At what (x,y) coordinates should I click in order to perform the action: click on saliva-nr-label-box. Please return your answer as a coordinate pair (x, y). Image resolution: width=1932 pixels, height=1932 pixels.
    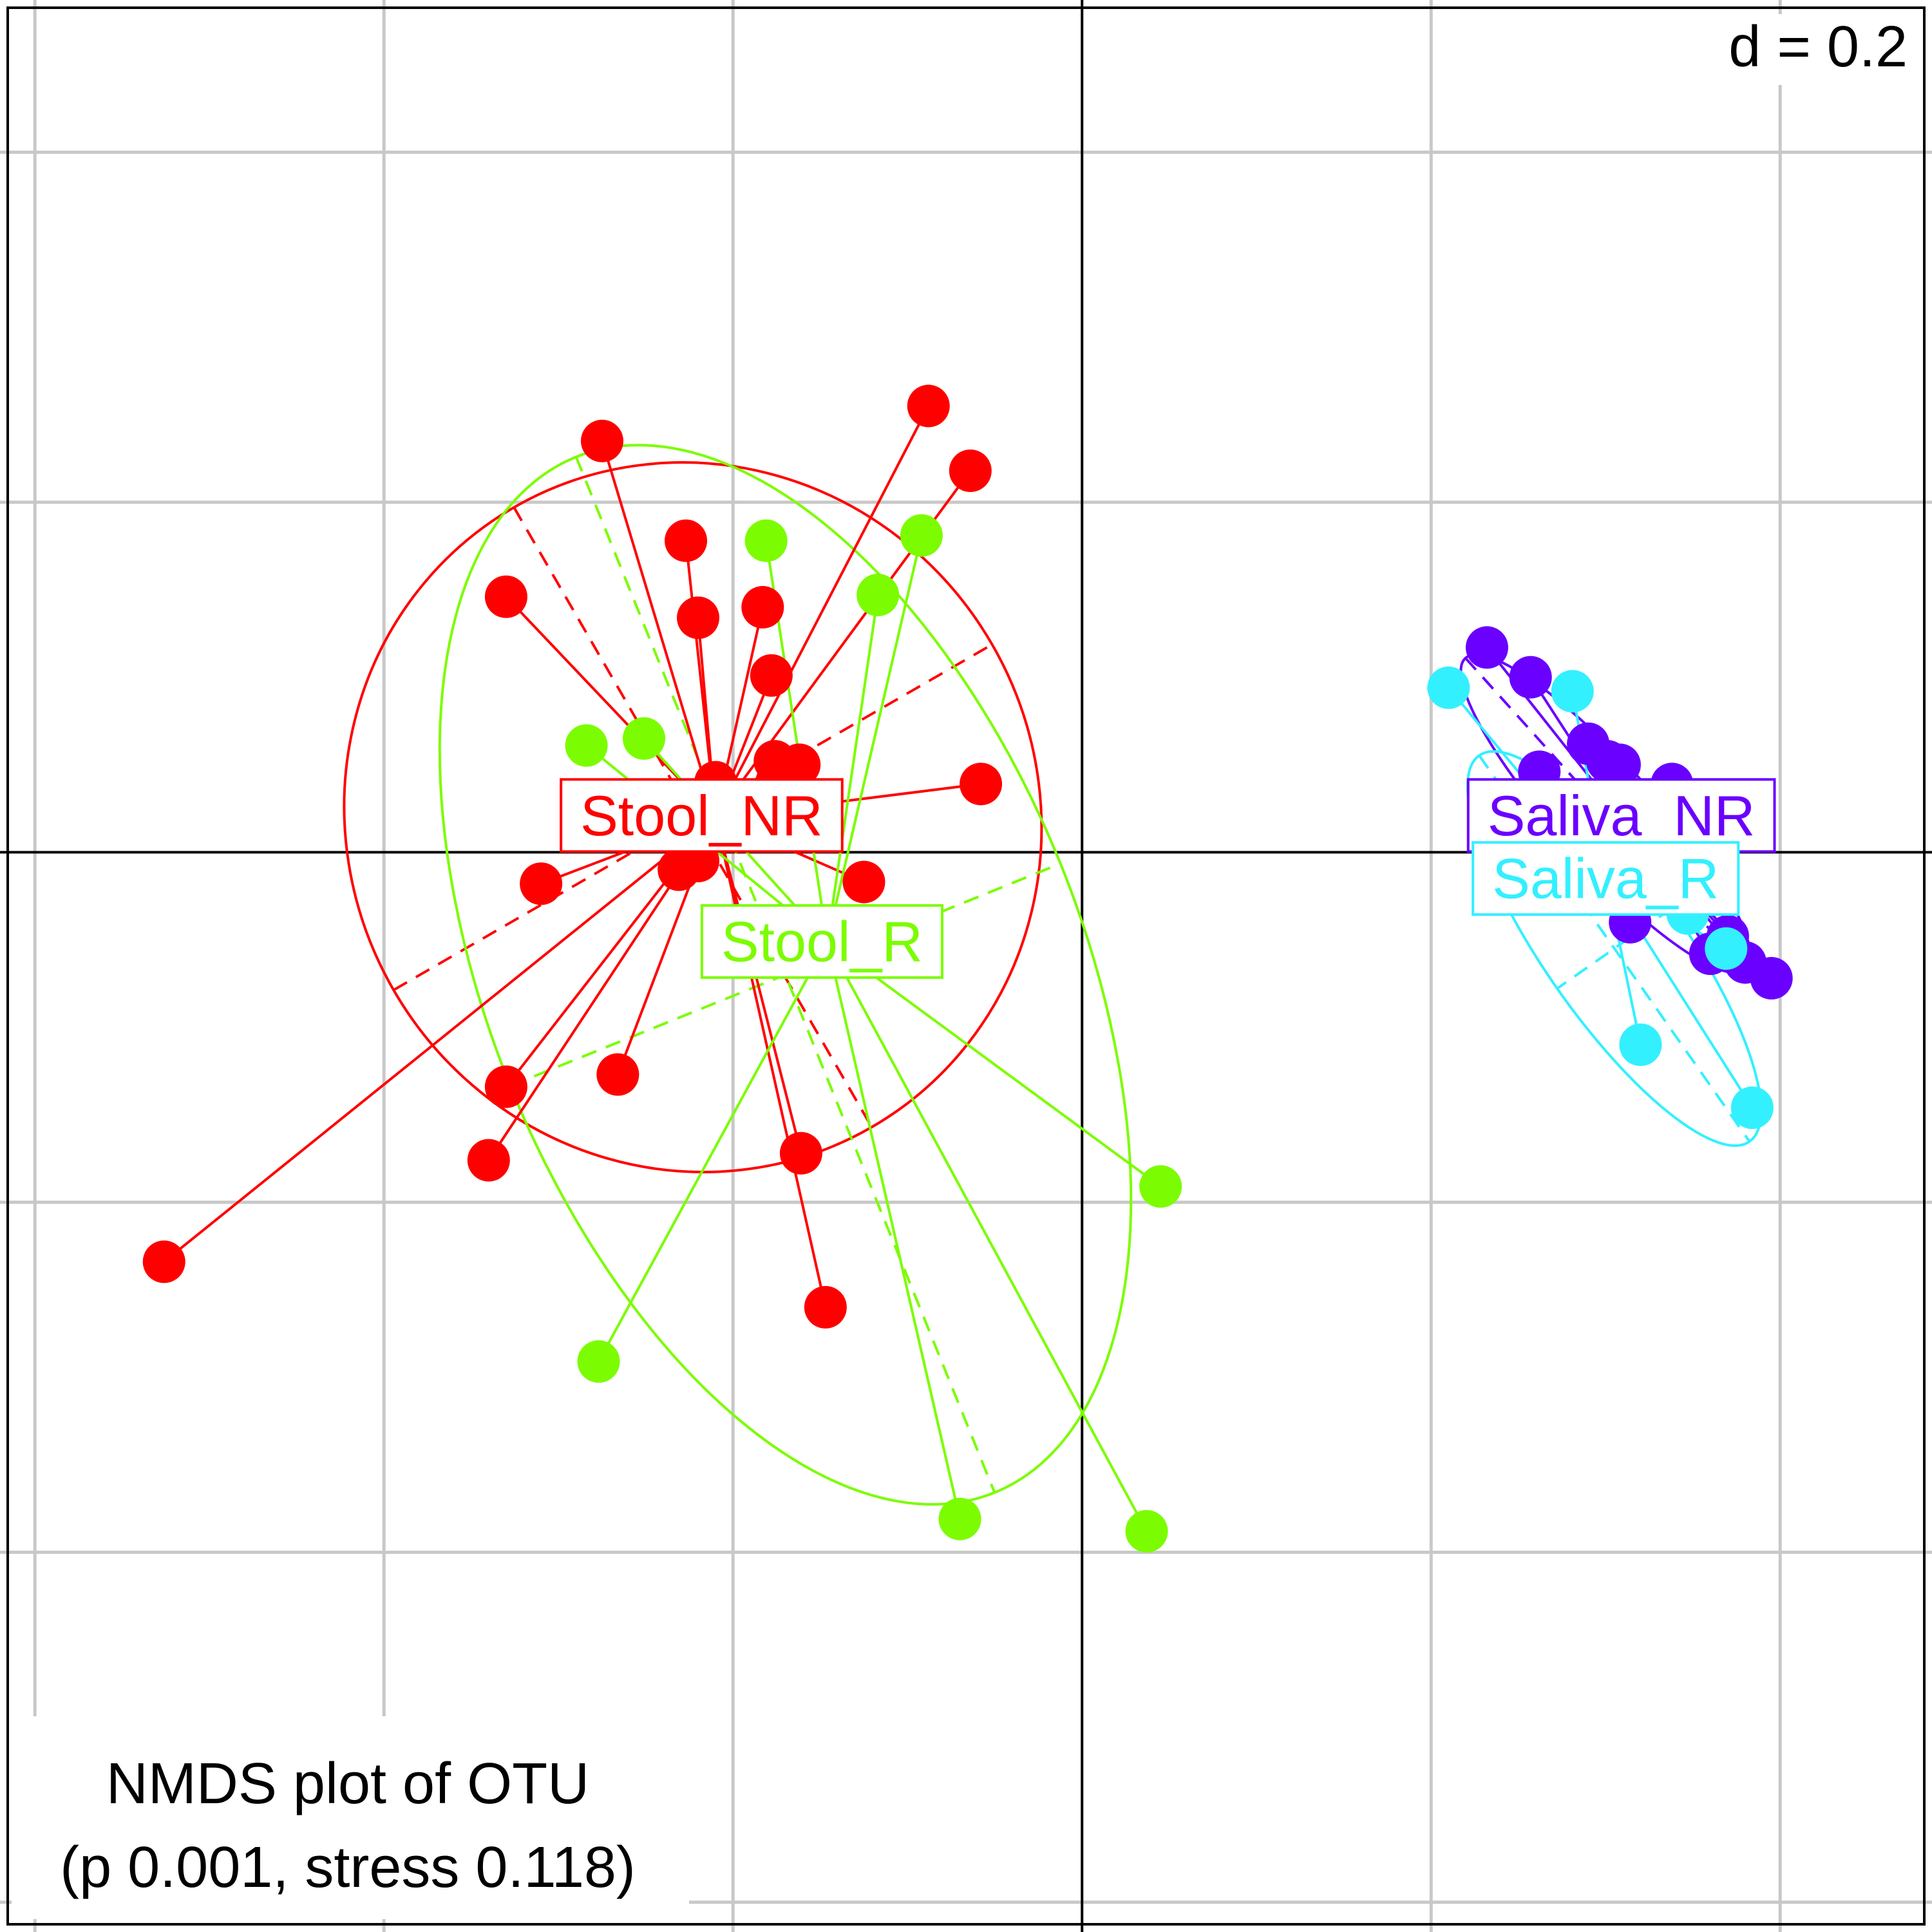
    Looking at the image, I should click on (1621, 815).